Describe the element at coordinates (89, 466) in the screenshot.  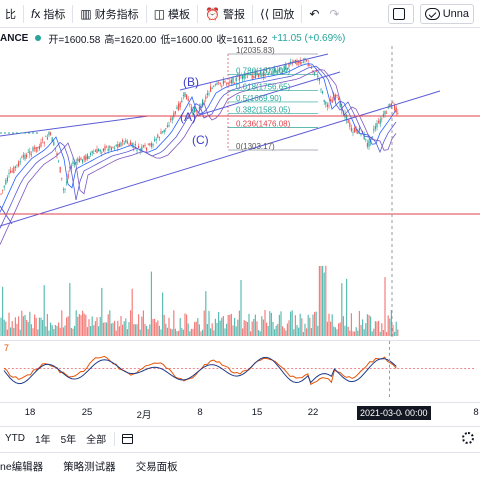
I see `tab-strategy-tester: 策略测试器` at that location.